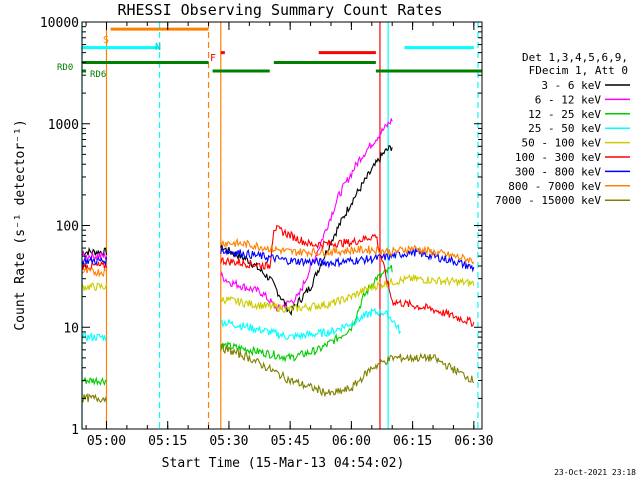 The width and height of the screenshot is (640, 480). What do you see at coordinates (568, 99) in the screenshot?
I see `legend-label-1: 6 - 12 keV` at bounding box center [568, 99].